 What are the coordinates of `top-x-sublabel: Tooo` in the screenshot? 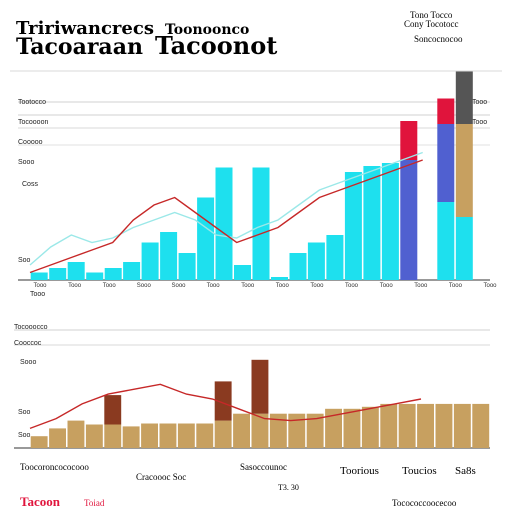 It's located at (37, 294).